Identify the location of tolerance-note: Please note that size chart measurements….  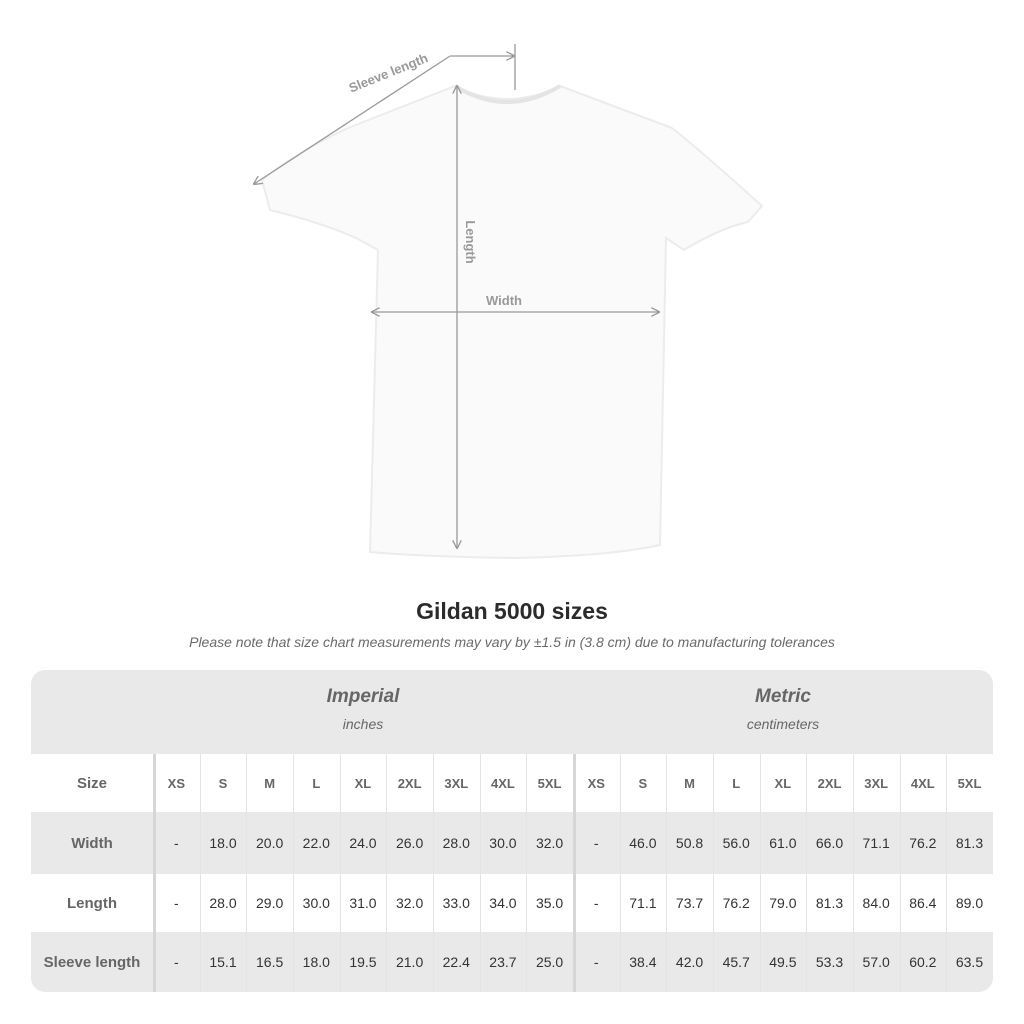
(512, 642).